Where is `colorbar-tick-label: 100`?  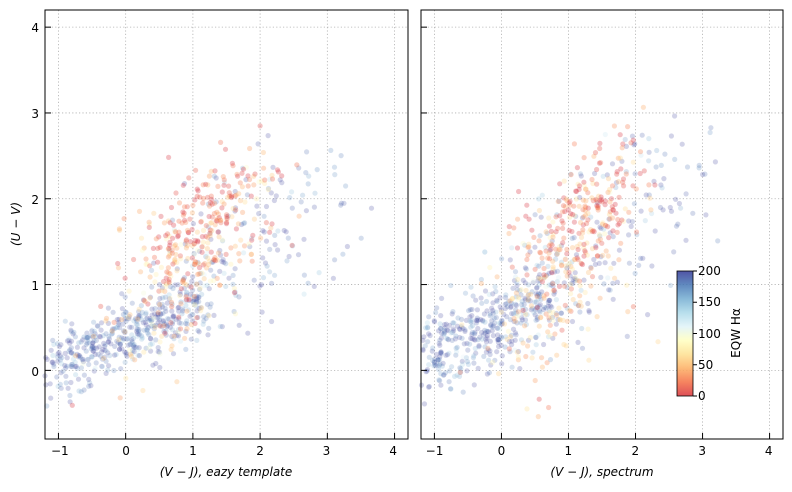
colorbar-tick-label: 100 is located at coordinates (709, 334).